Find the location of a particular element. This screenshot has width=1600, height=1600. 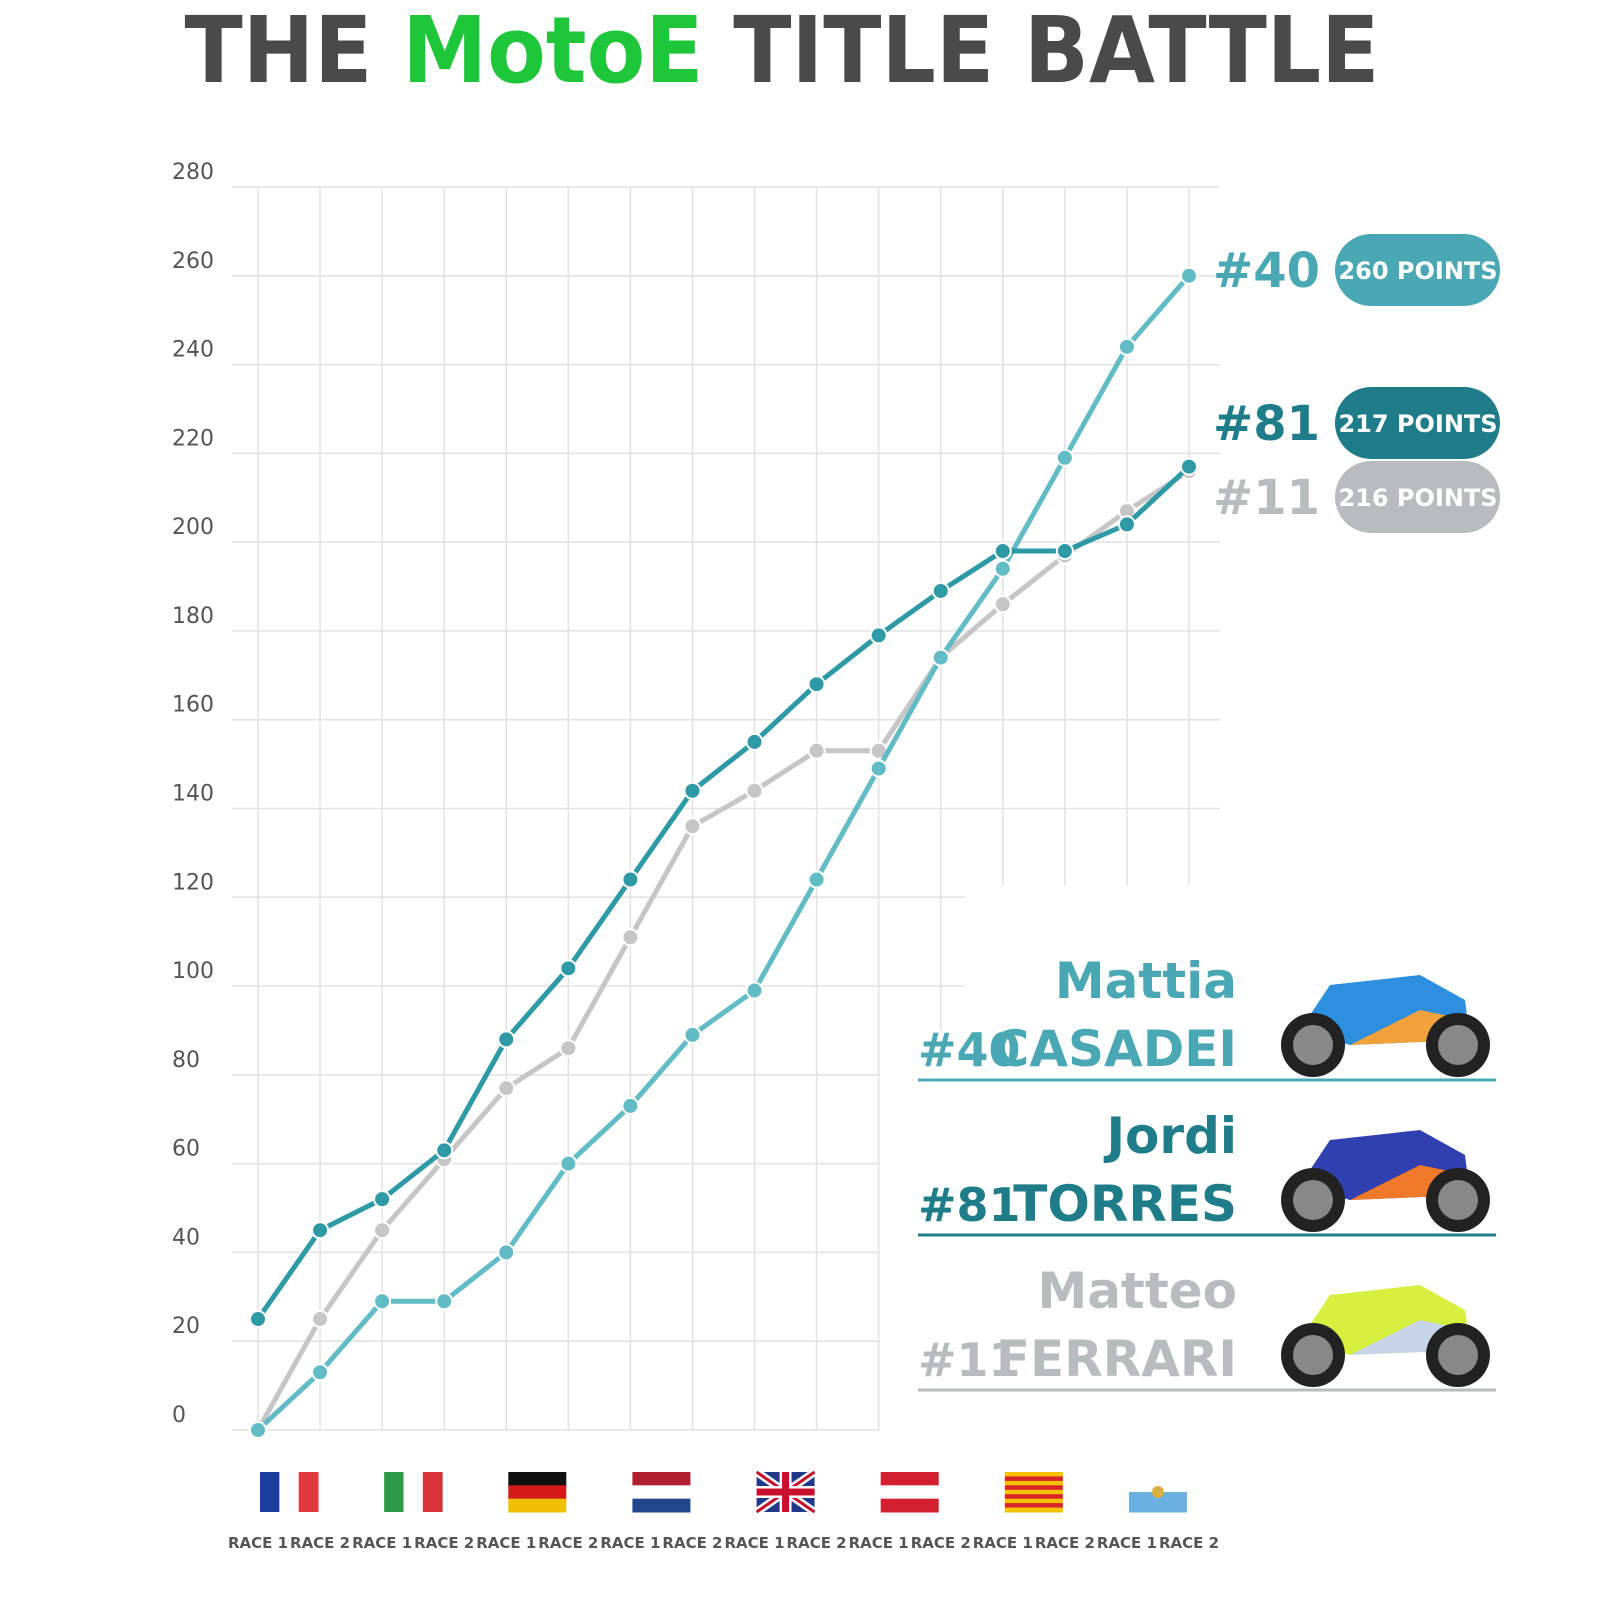

y-tick-label: 200 is located at coordinates (193, 527).